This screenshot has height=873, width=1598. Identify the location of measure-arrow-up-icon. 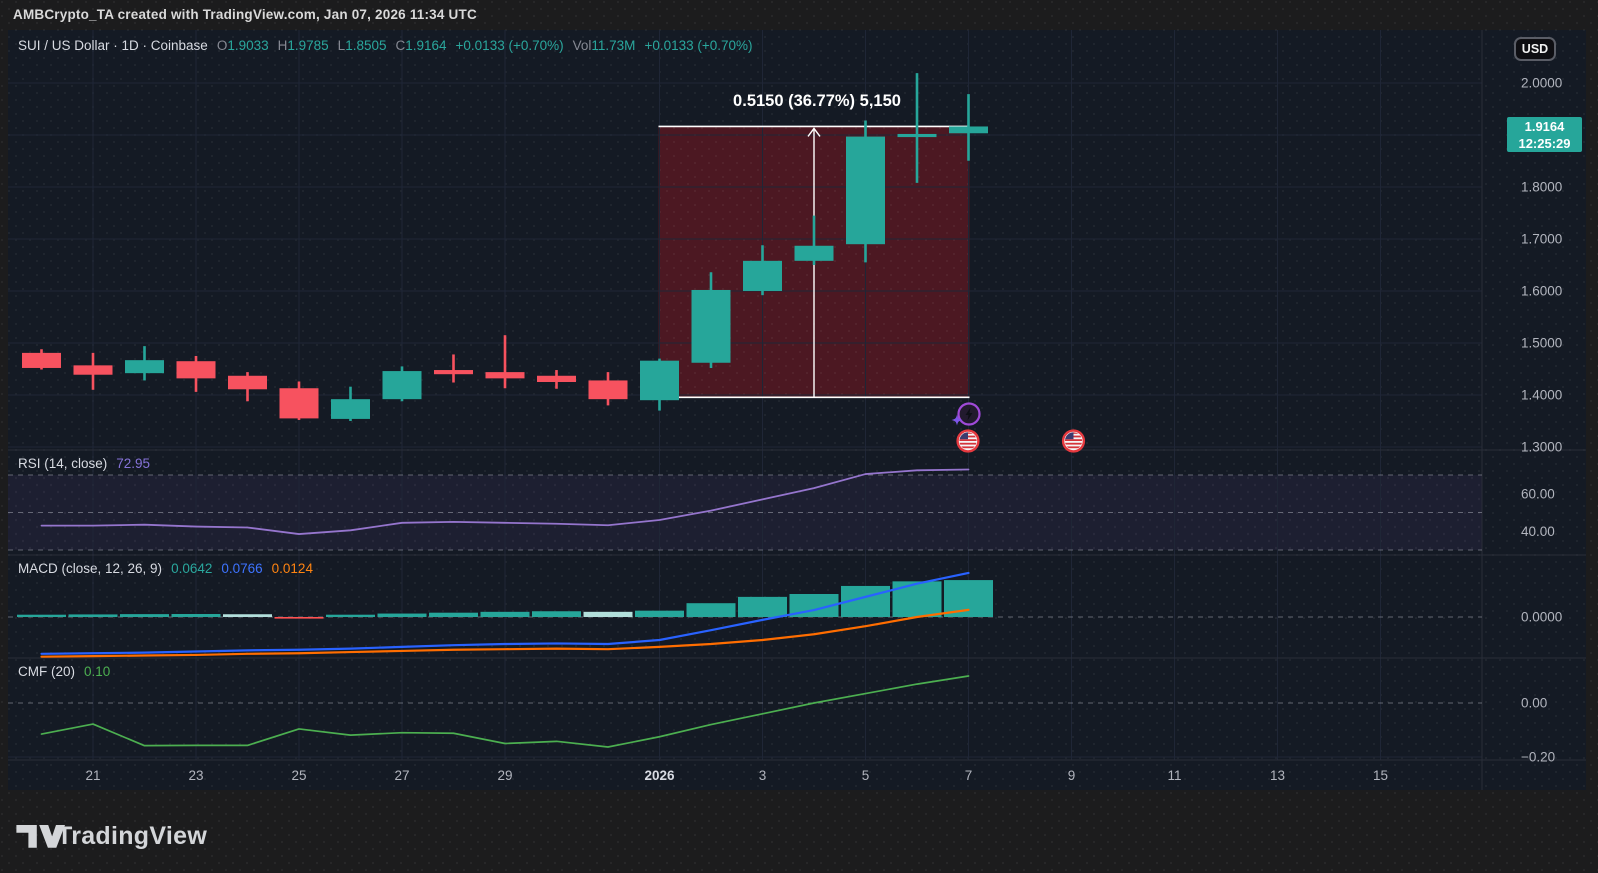
(814, 132).